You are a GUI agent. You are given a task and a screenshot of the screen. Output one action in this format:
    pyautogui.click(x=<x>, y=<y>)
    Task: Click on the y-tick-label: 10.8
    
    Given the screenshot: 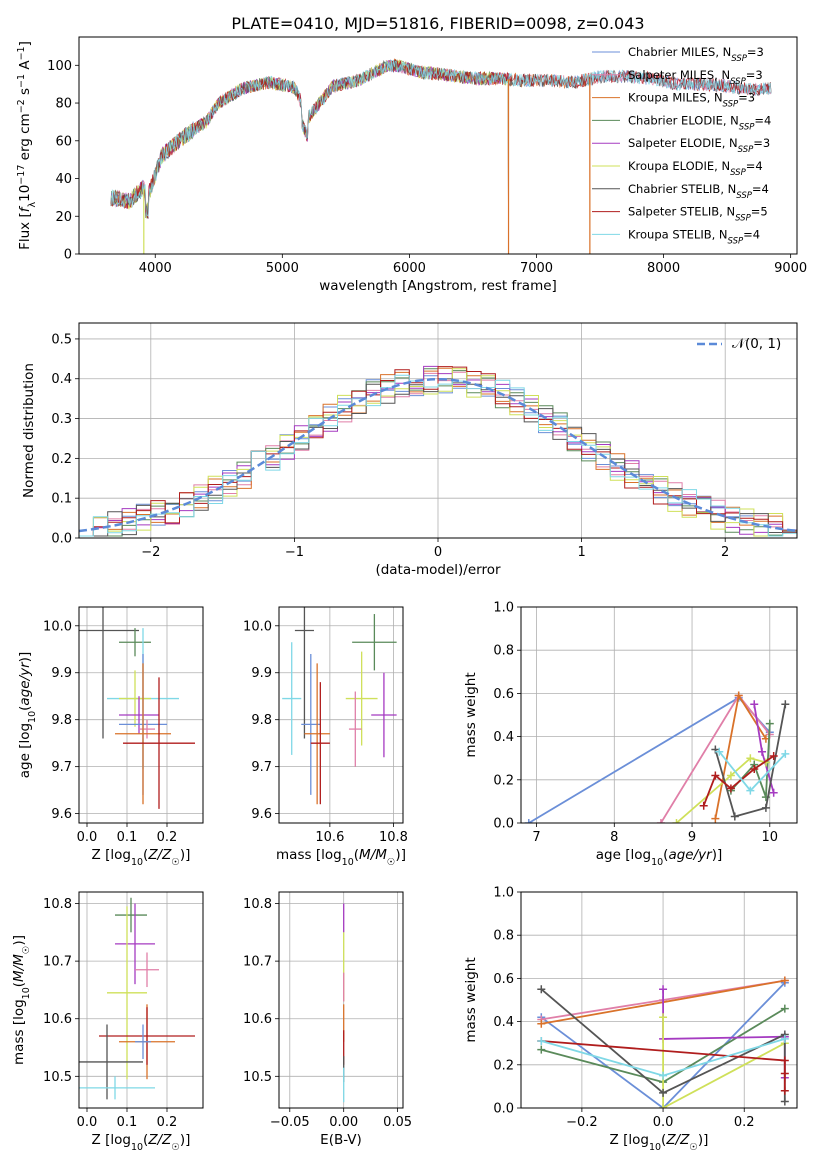 What is the action you would take?
    pyautogui.click(x=57, y=904)
    